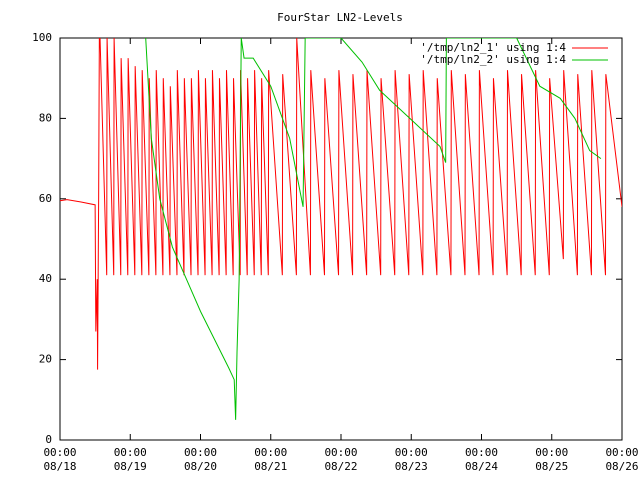  What do you see at coordinates (45, 117) in the screenshot?
I see `y-tick-label: 80` at bounding box center [45, 117].